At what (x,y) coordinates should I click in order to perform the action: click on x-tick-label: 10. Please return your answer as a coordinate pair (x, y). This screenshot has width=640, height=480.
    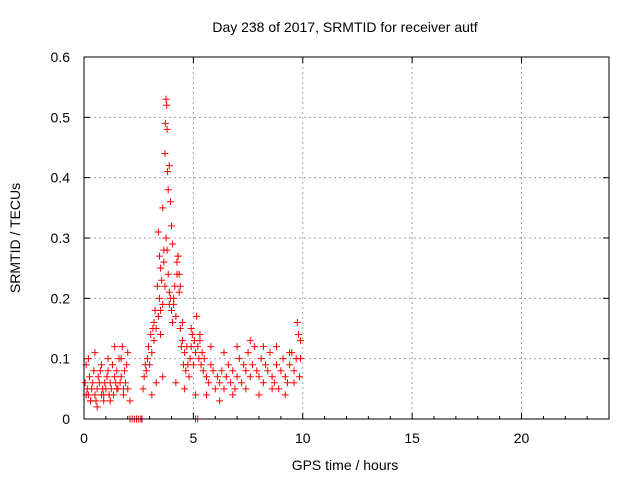
    Looking at the image, I should click on (303, 438).